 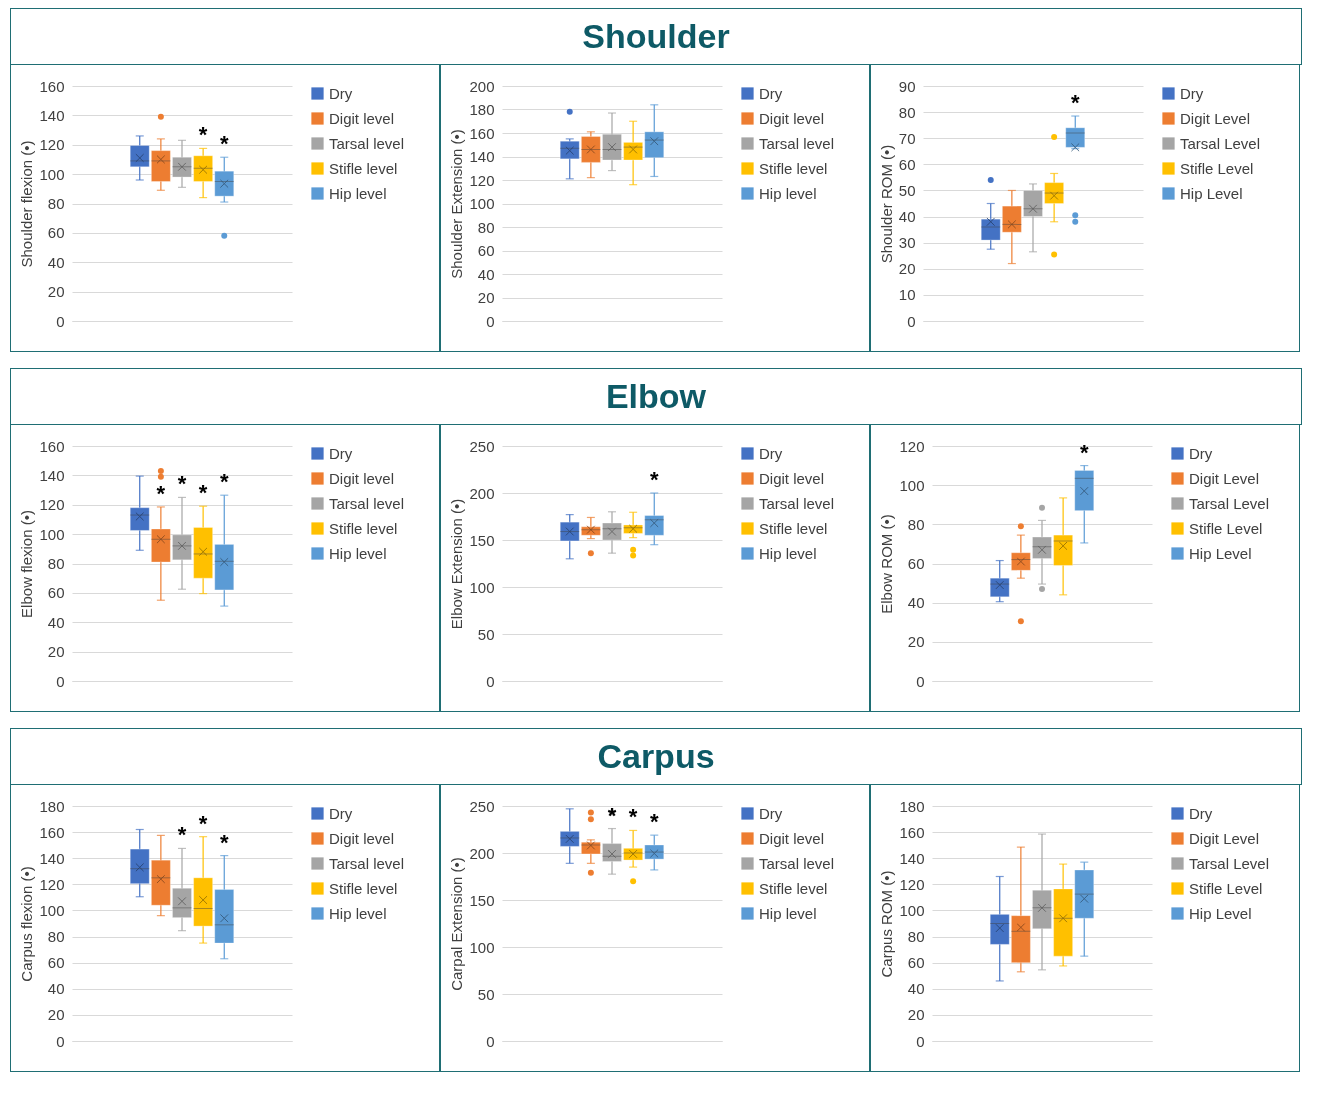 I want to click on text: Carpus, so click(x=656, y=756).